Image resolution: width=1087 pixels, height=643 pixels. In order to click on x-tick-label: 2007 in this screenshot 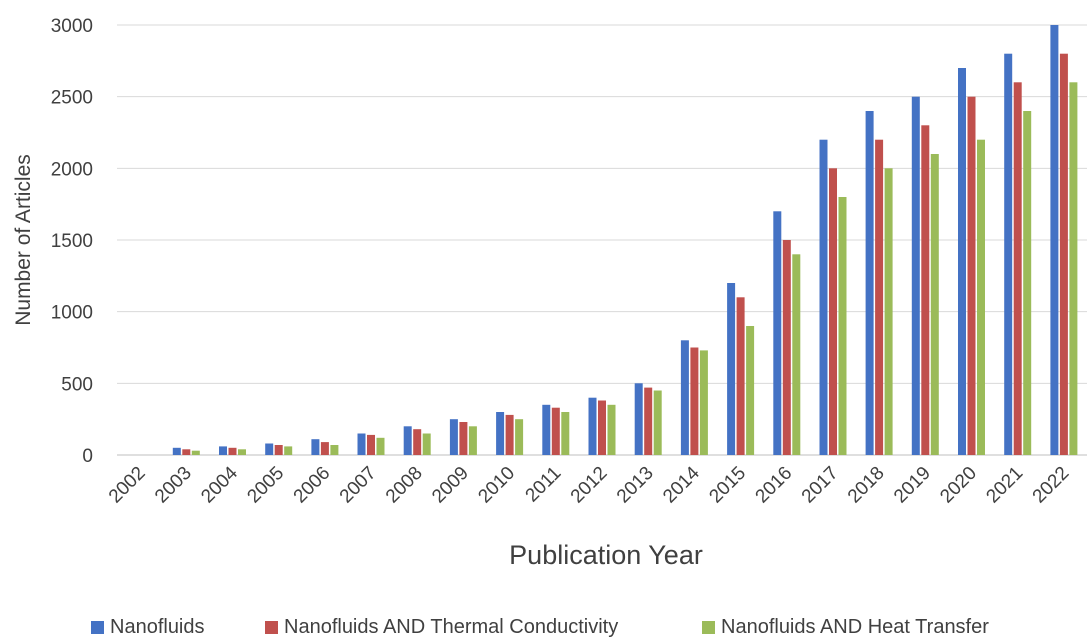, I will do `click(358, 485)`.